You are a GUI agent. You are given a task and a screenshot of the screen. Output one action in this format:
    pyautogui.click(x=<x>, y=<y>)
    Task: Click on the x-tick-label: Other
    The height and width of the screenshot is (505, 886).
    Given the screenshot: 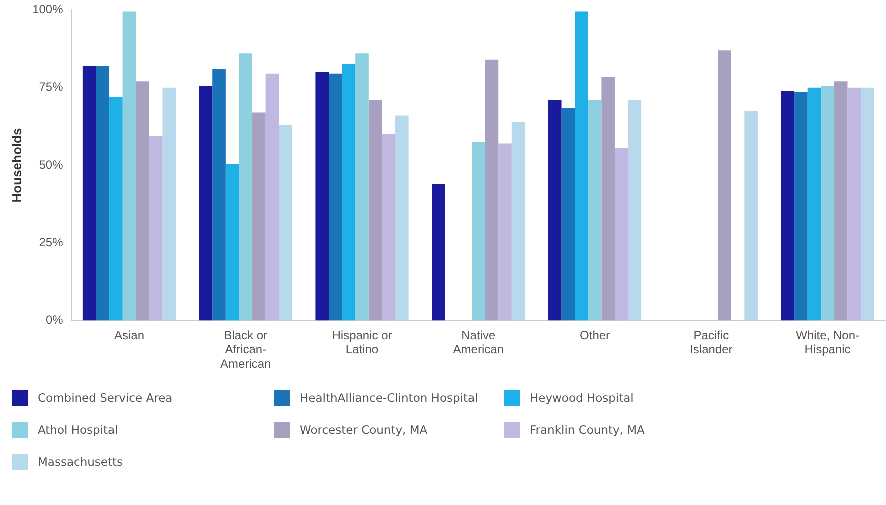 What is the action you would take?
    pyautogui.click(x=595, y=335)
    